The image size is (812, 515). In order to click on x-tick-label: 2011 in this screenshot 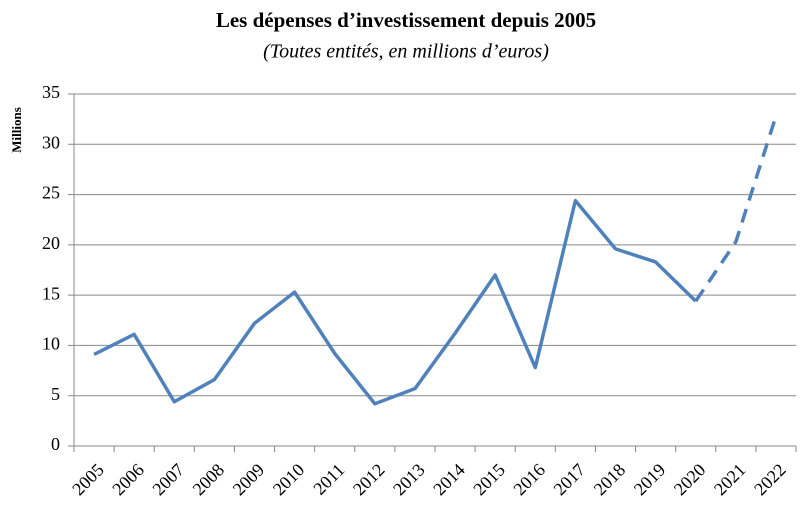, I will do `click(328, 479)`.